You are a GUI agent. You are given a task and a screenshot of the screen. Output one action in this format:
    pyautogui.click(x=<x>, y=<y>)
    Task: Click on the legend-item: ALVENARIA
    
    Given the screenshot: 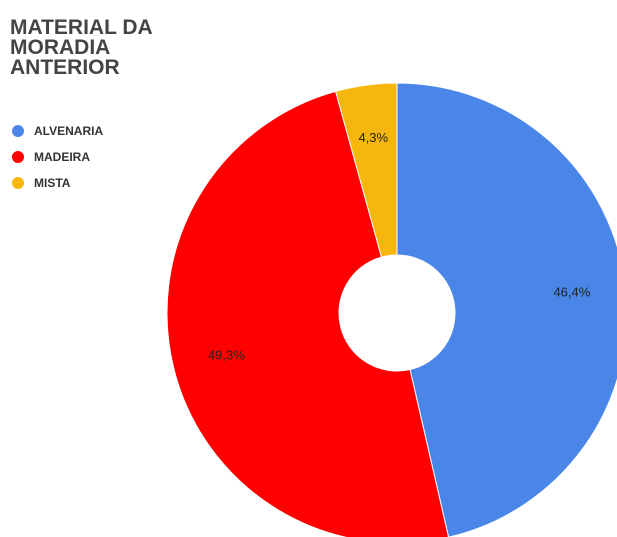 What is the action you would take?
    pyautogui.click(x=57, y=131)
    